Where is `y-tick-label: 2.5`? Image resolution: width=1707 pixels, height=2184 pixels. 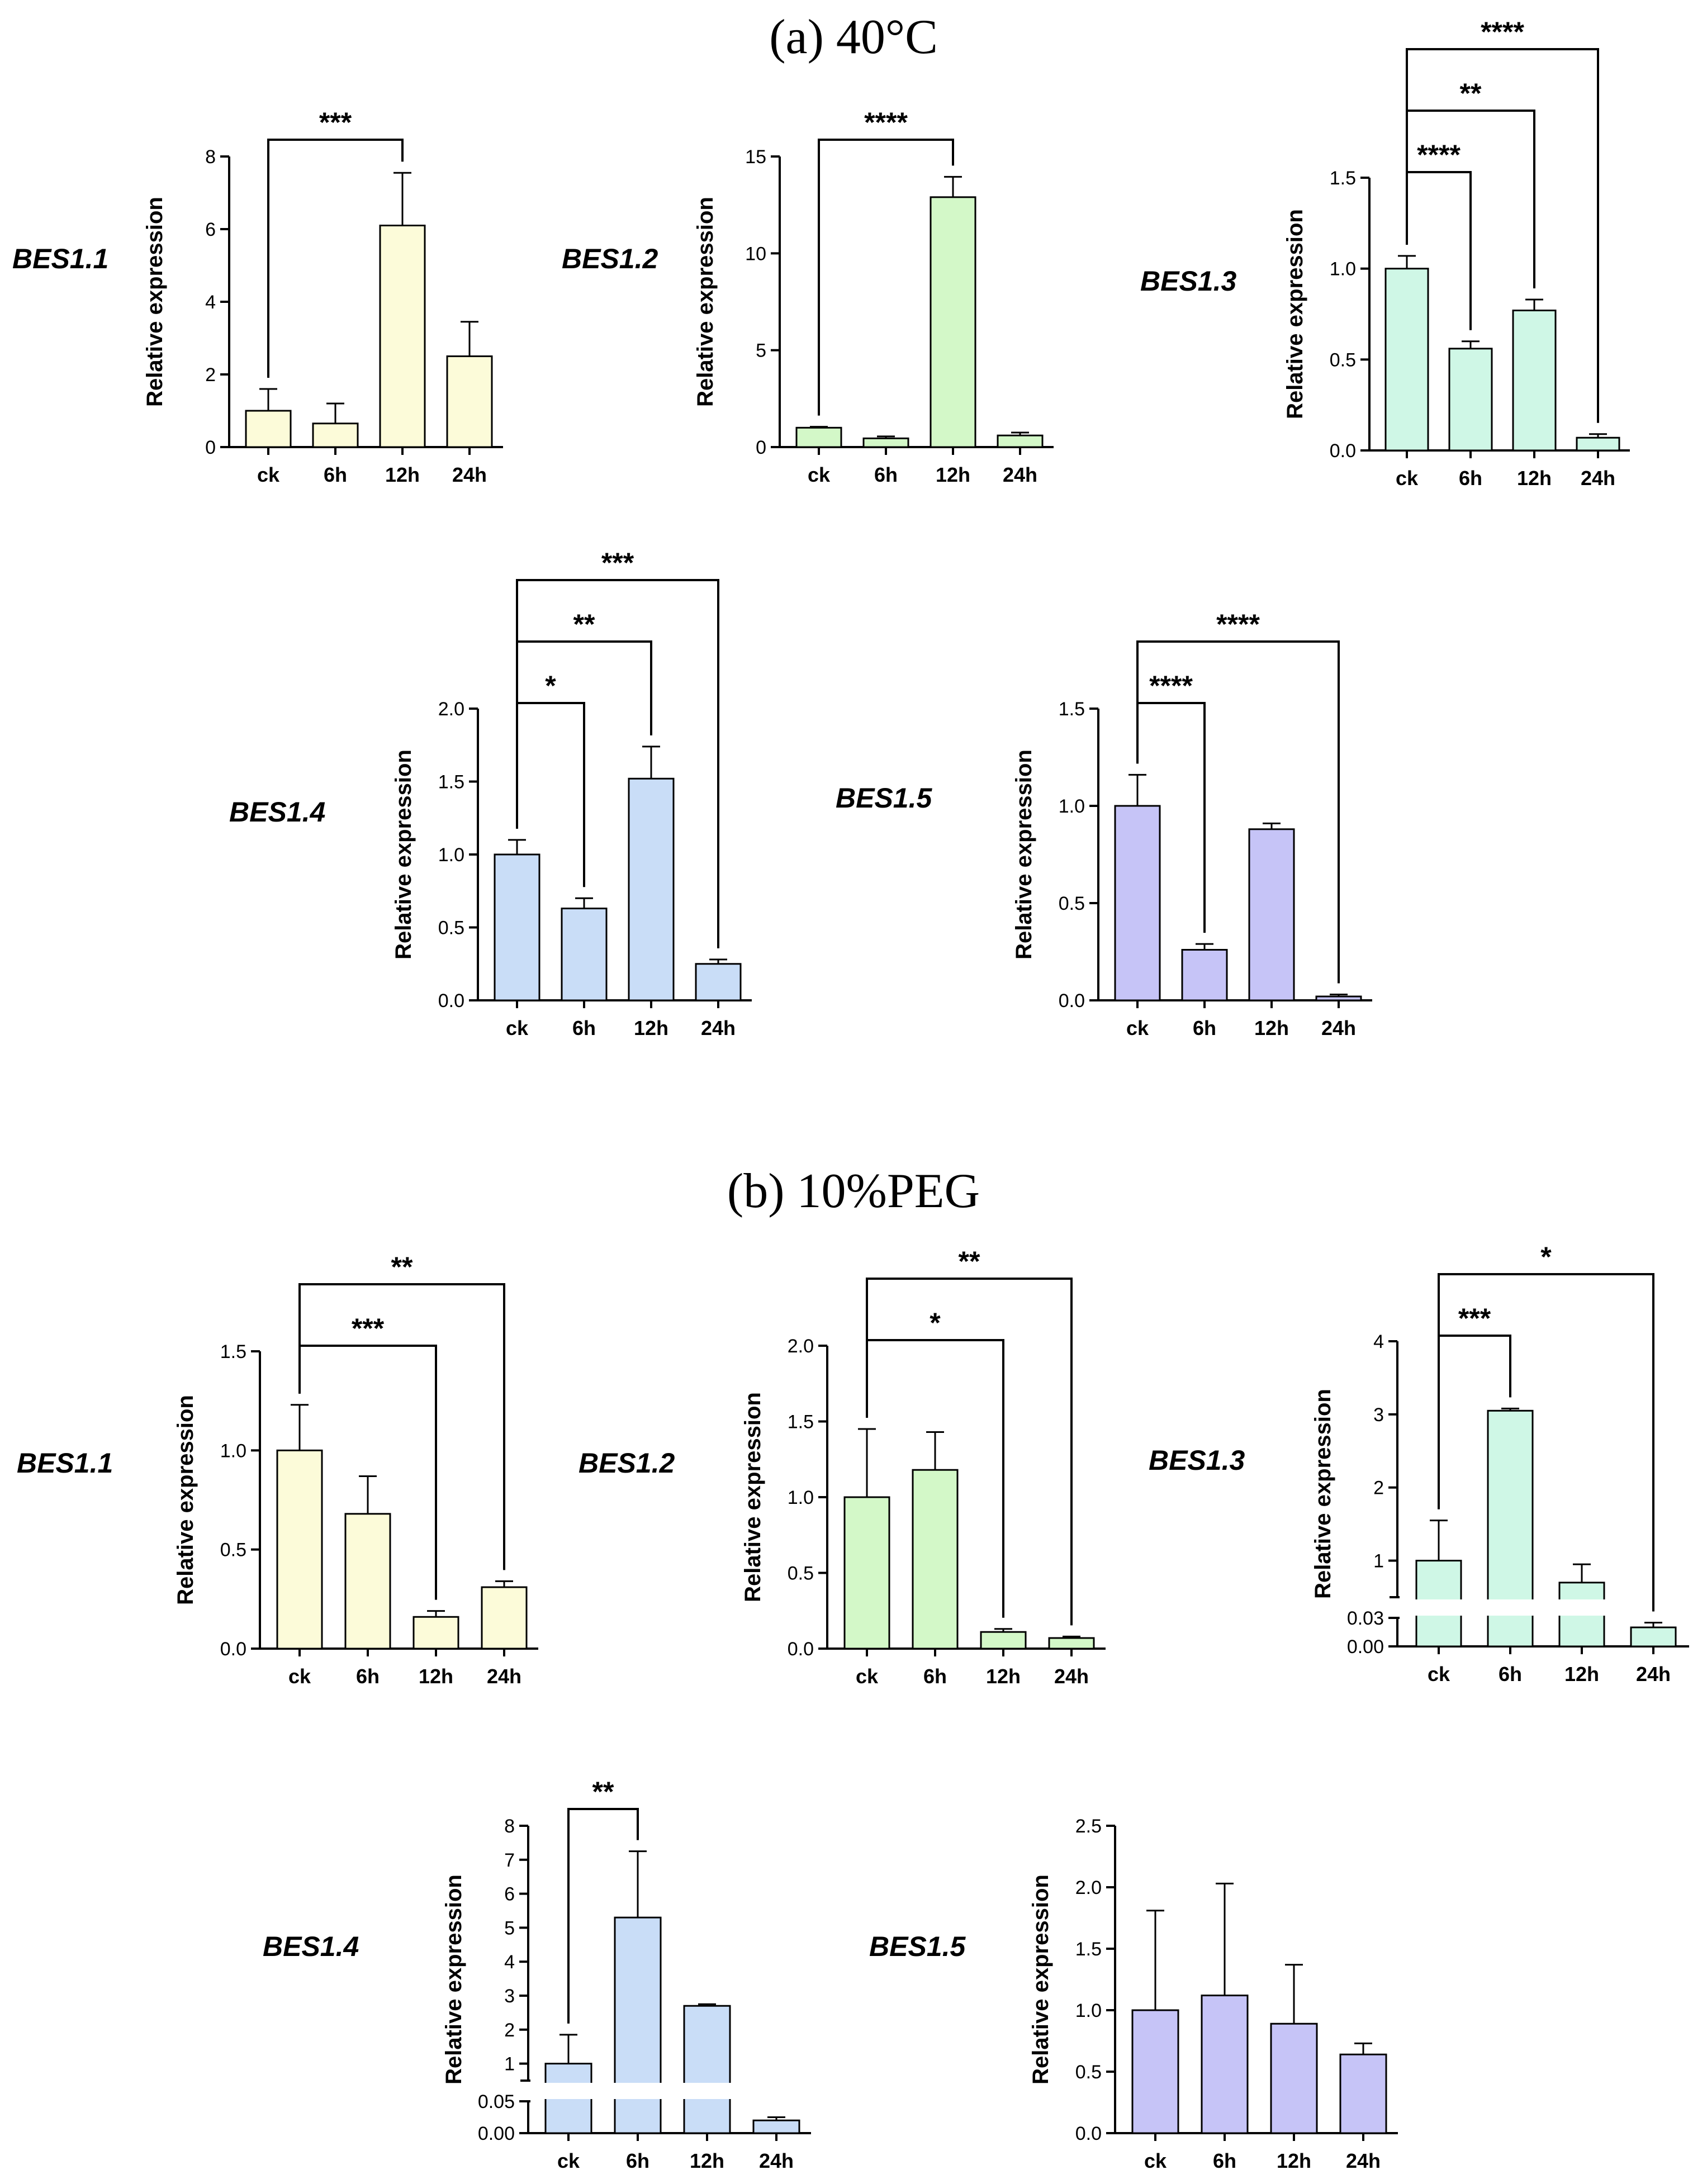
y-tick-label: 2.5 is located at coordinates (1088, 1826).